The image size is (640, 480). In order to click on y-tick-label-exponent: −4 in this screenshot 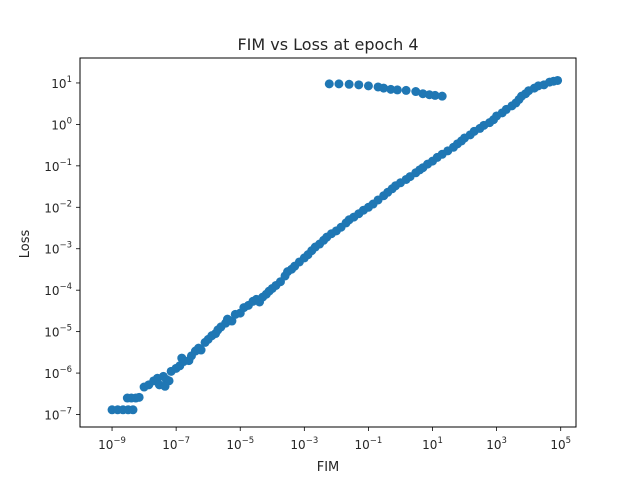, I will do `click(65, 287)`.